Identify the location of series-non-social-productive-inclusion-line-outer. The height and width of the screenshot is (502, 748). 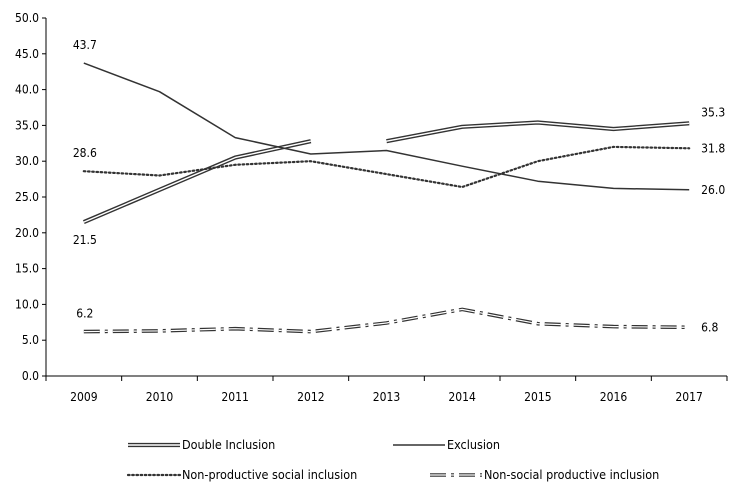
(386, 320).